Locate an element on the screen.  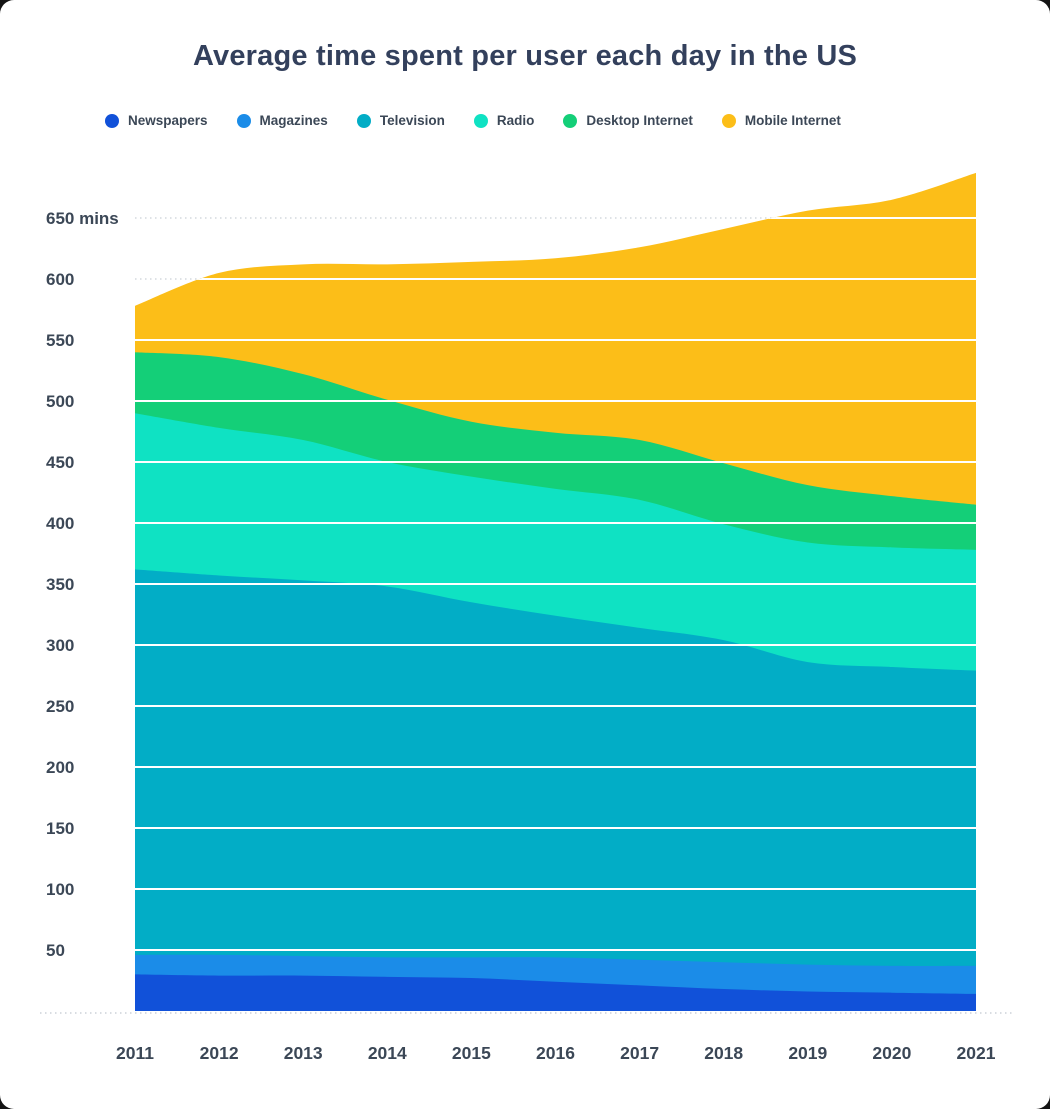
x-tick-label-2021: 2021 is located at coordinates (976, 1053).